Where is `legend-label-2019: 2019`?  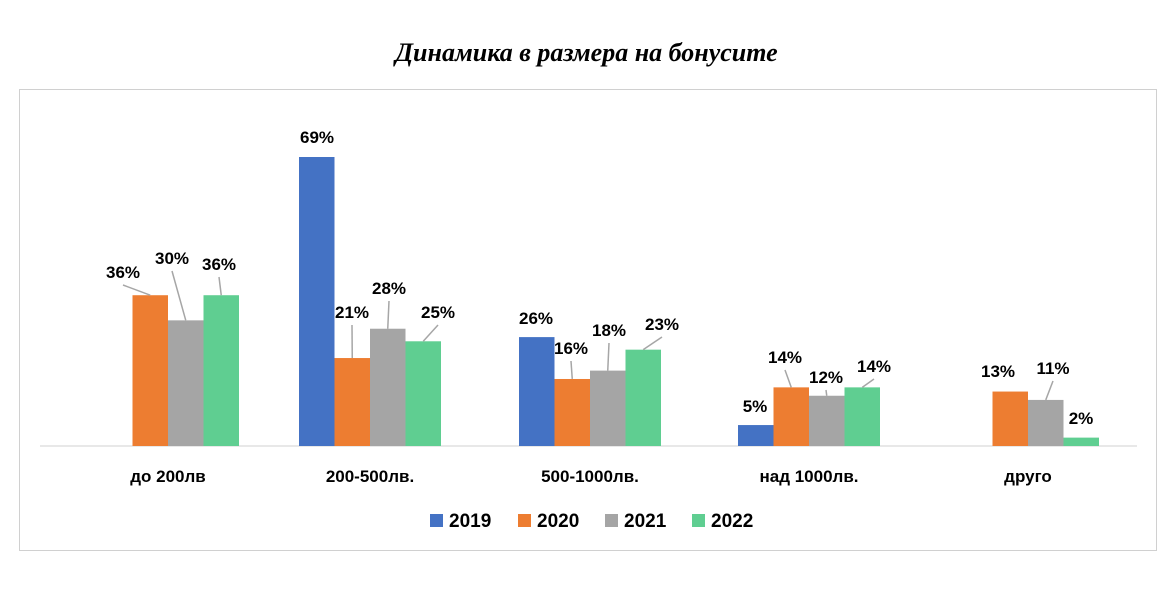 legend-label-2019: 2019 is located at coordinates (470, 521).